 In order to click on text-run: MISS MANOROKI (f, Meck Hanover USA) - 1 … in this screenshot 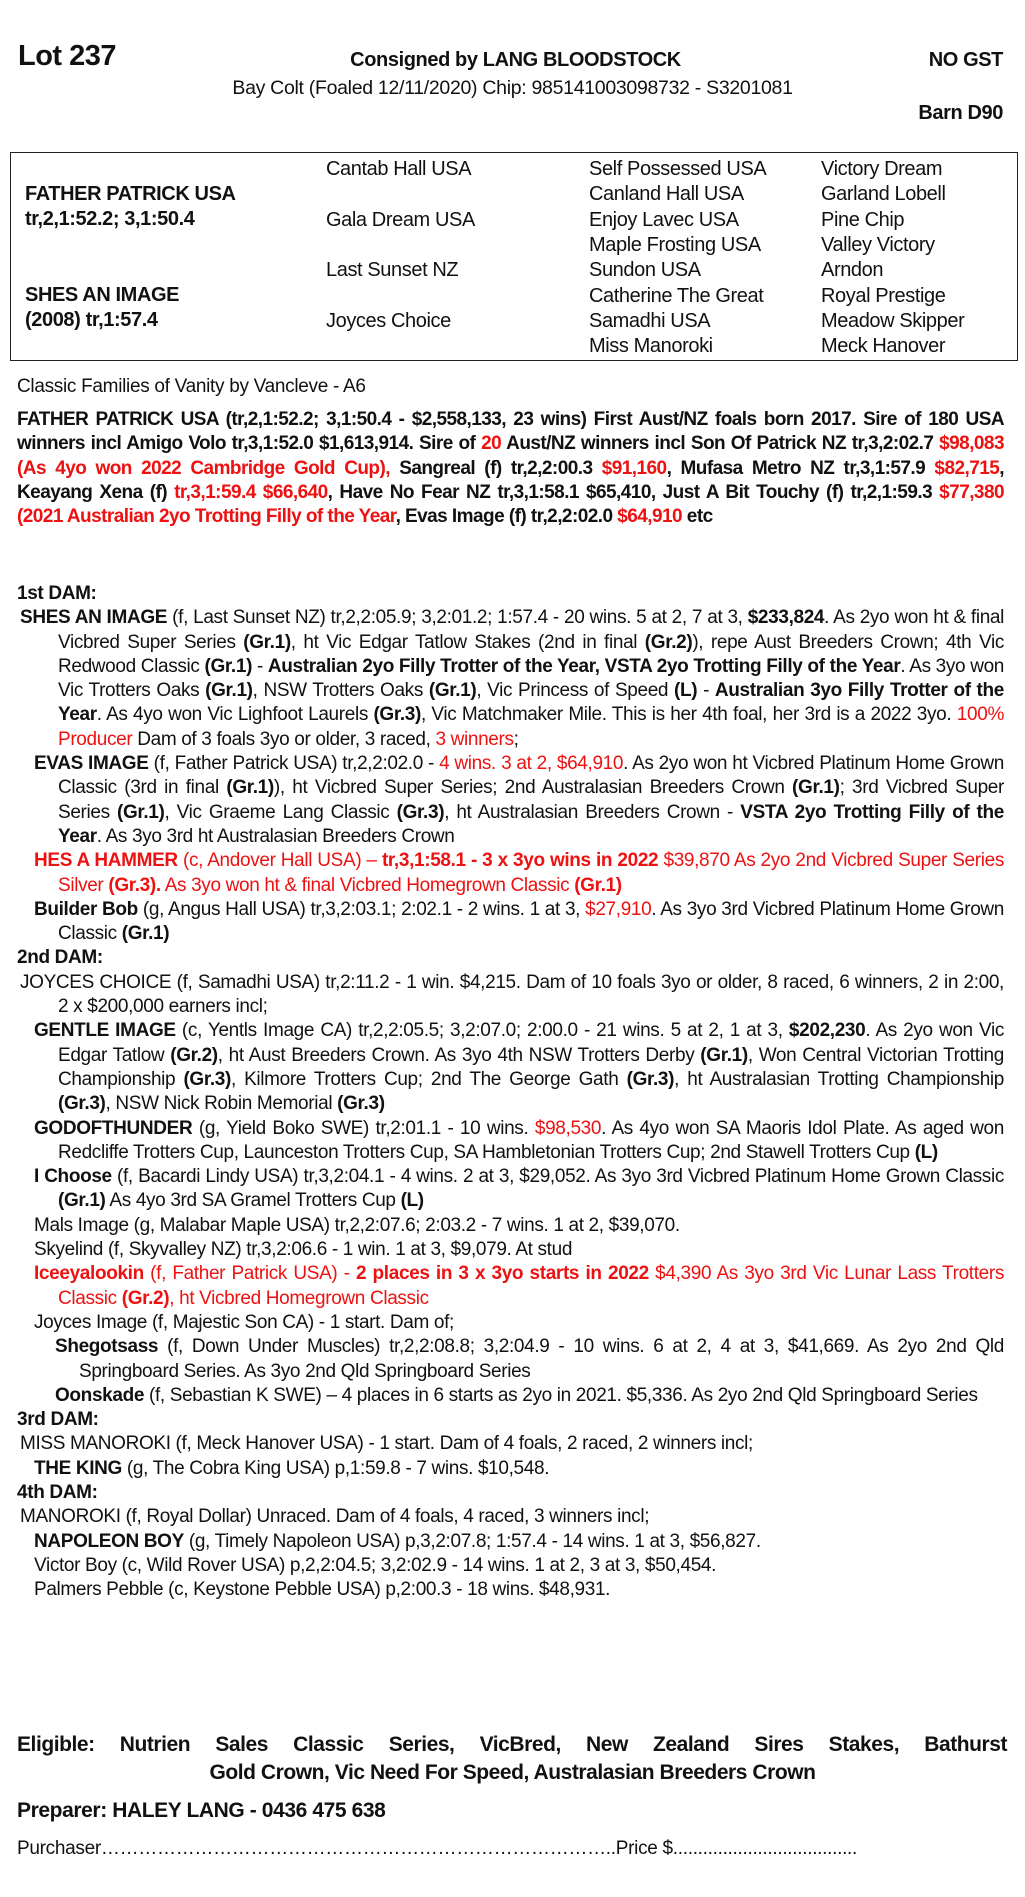, I will do `click(386, 1444)`.